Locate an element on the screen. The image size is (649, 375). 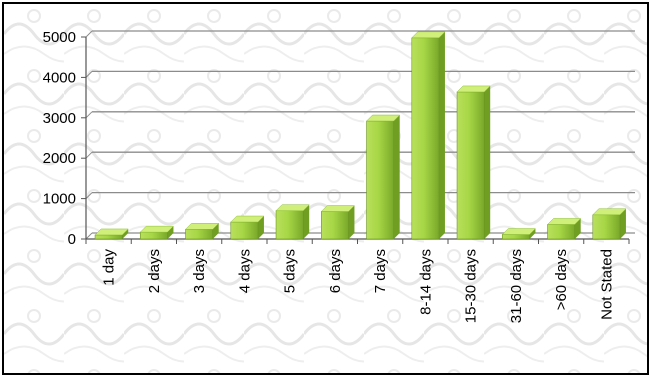
y-tick-label: 2000 is located at coordinates (59, 158).